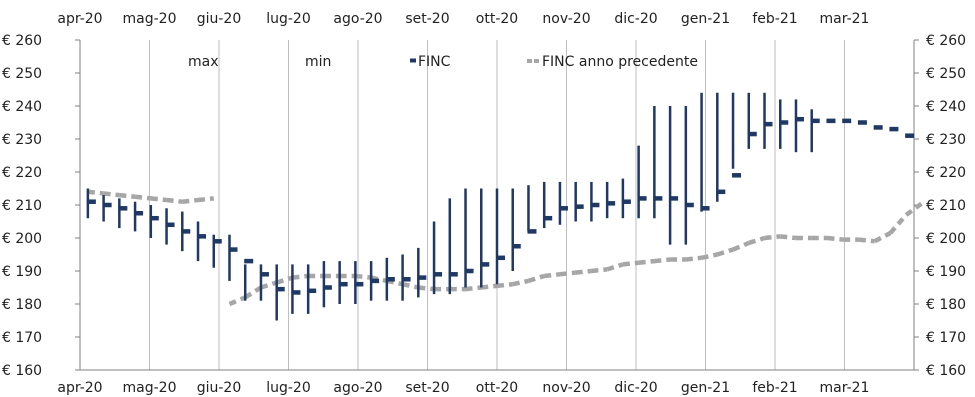  What do you see at coordinates (566, 19) in the screenshot?
I see `x-label-top-nov-20: nov-20` at bounding box center [566, 19].